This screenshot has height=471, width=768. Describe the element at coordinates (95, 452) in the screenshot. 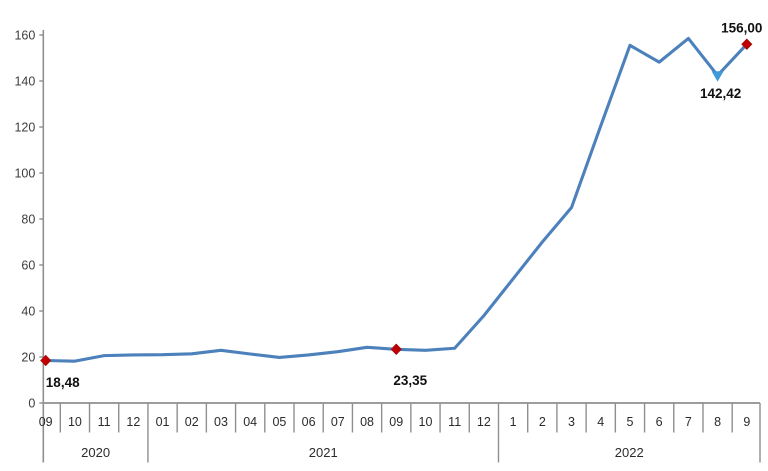

I see `x-year-label: 2020` at that location.